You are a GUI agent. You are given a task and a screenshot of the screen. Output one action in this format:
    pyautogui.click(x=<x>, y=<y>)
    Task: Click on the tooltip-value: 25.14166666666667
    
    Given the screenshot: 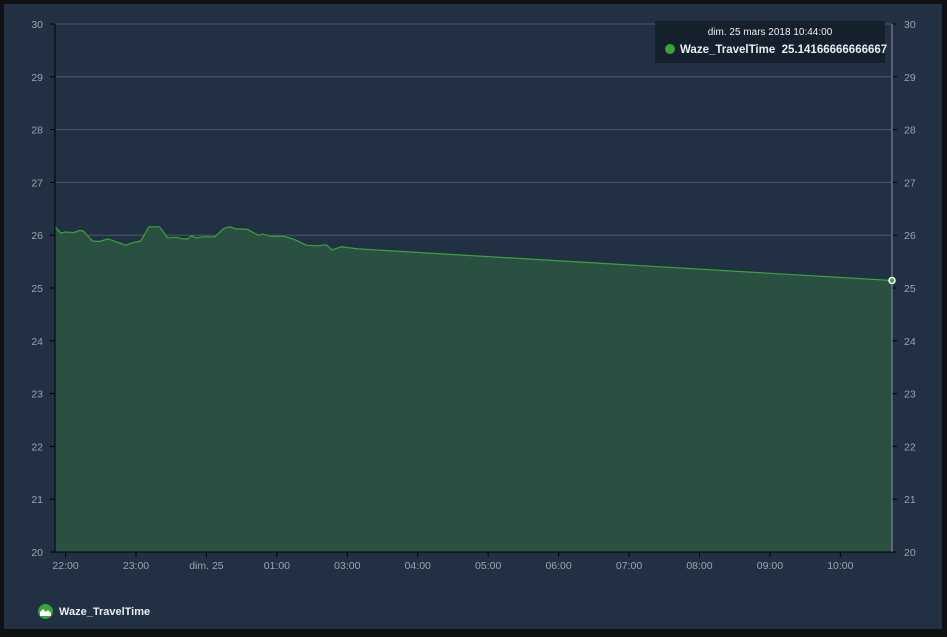 What is the action you would take?
    pyautogui.click(x=834, y=50)
    